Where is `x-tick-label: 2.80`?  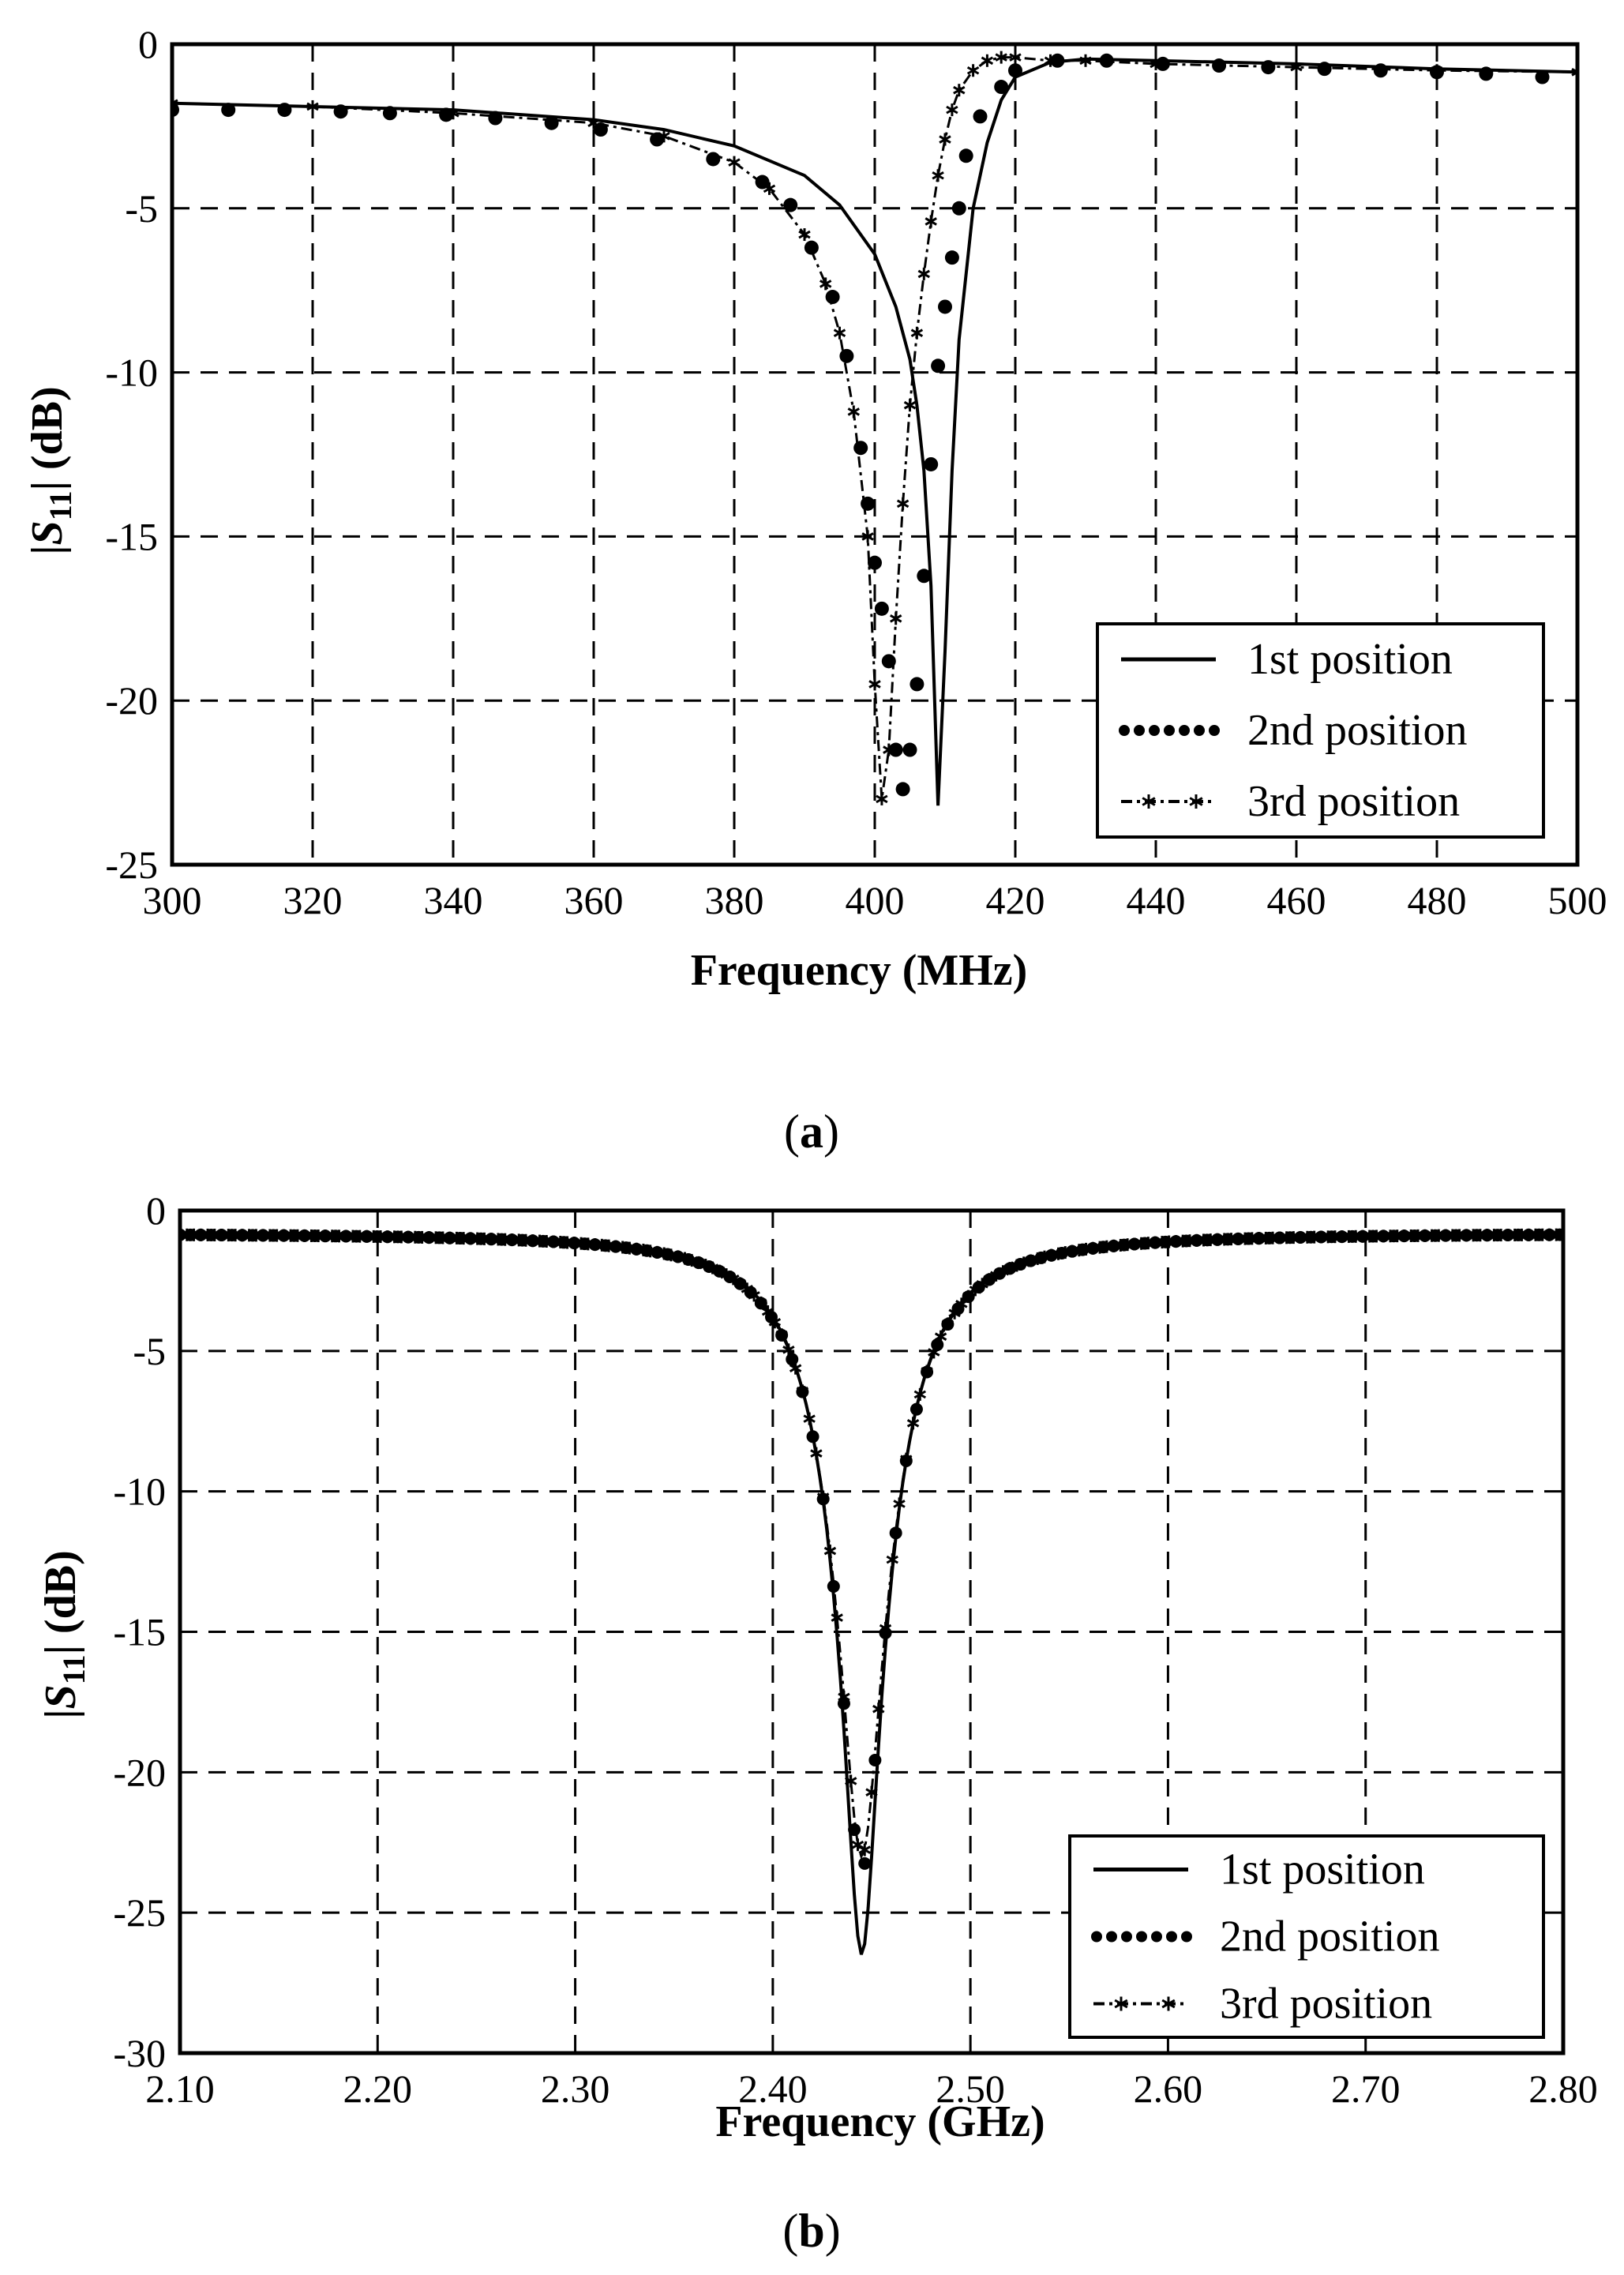 x-tick-label: 2.80 is located at coordinates (1563, 2089).